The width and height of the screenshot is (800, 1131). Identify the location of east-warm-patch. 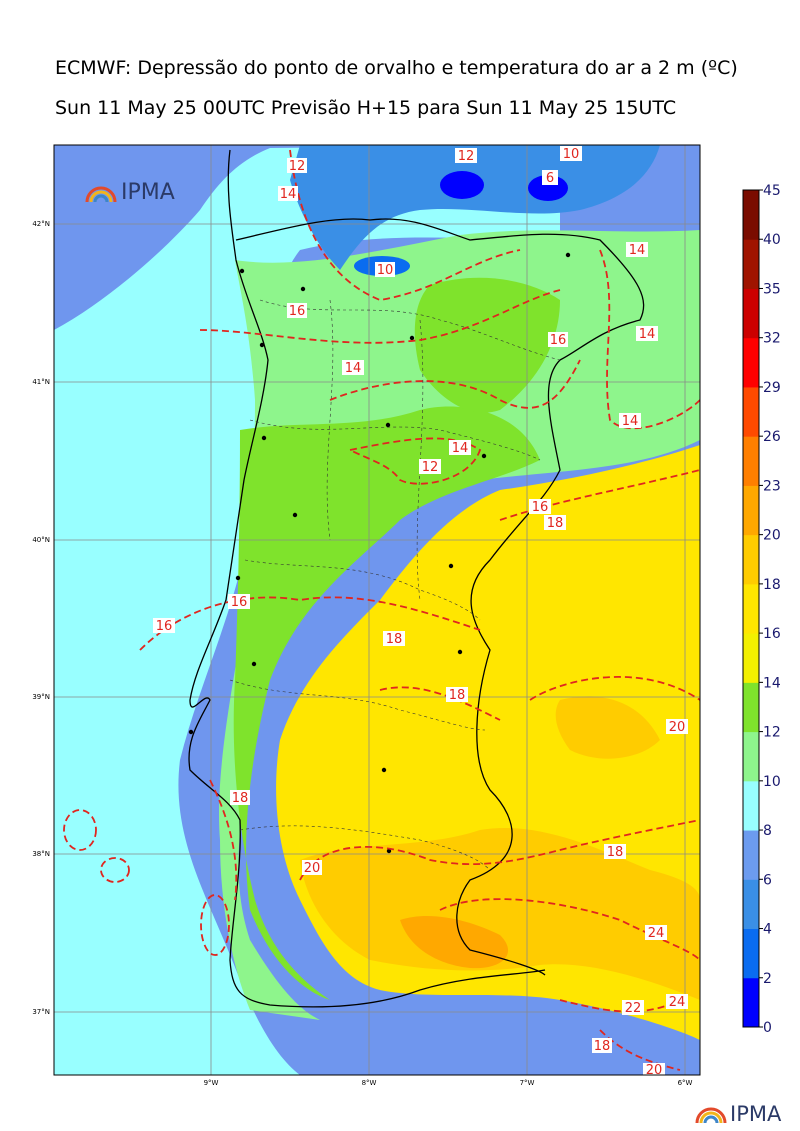
(607, 727).